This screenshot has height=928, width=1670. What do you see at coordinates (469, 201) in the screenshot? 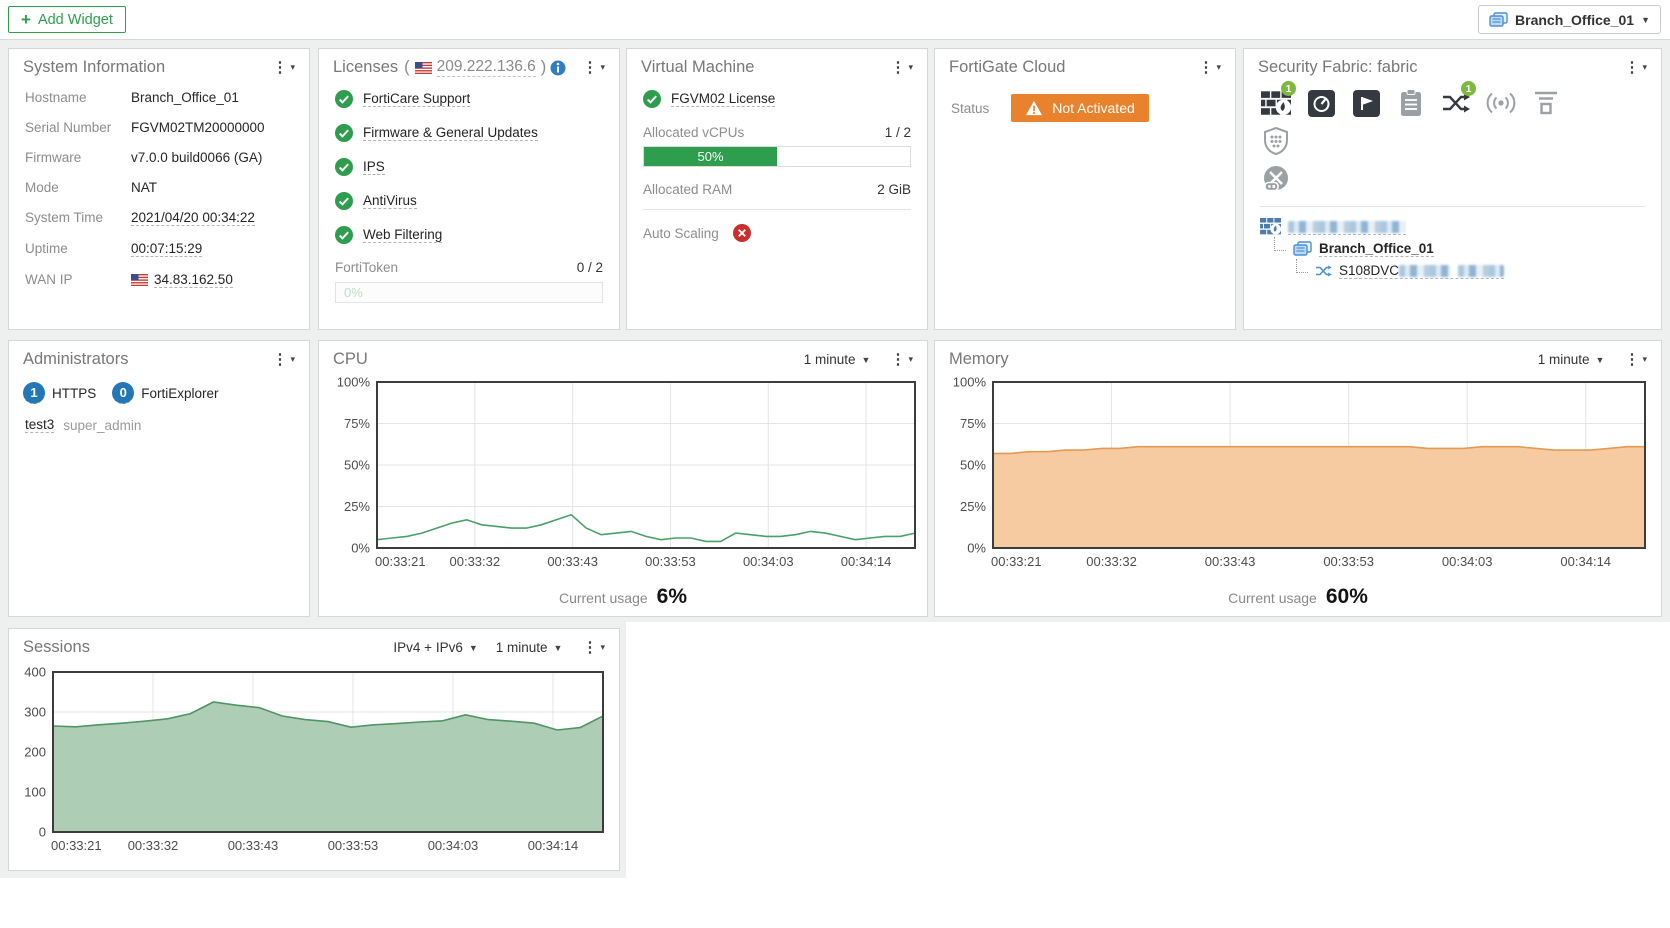
I see `license-item: AntiVirus` at bounding box center [469, 201].